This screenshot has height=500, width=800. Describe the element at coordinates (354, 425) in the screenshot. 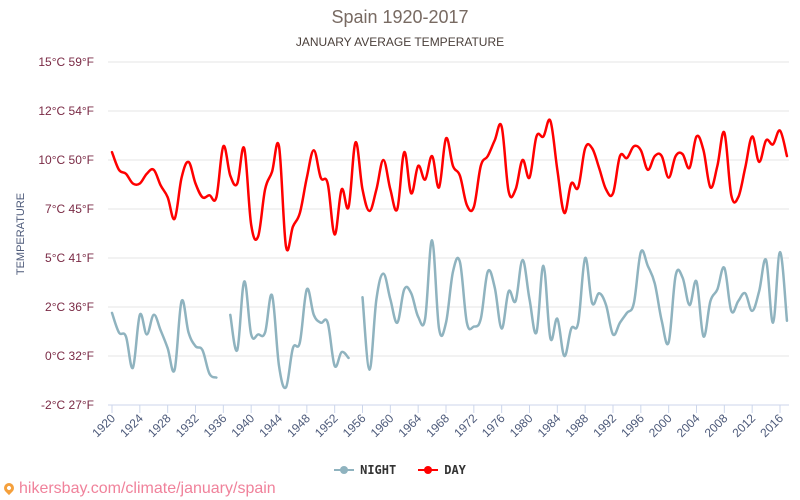

I see `x-tick-label: 1956` at that location.